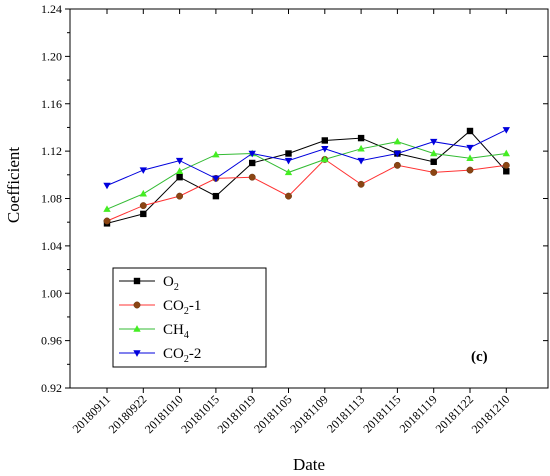 Image resolution: width=550 pixels, height=476 pixels. What do you see at coordinates (164, 414) in the screenshot?
I see `x-tick-label: 20181010` at bounding box center [164, 414].